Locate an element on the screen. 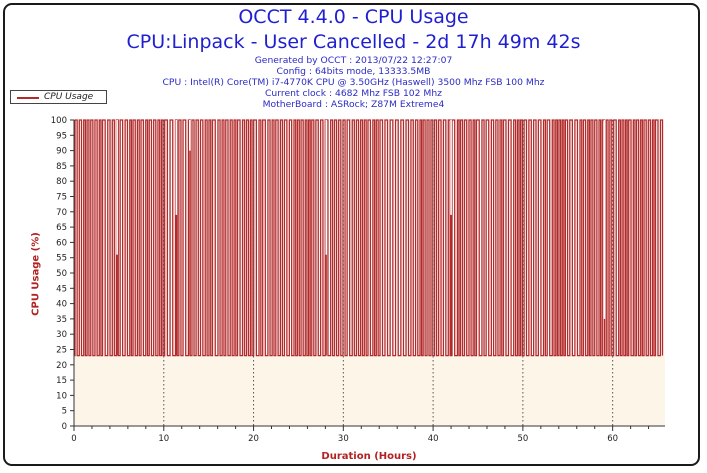 This screenshot has width=707, height=473. y-tick-label-5: 5 is located at coordinates (64, 412).